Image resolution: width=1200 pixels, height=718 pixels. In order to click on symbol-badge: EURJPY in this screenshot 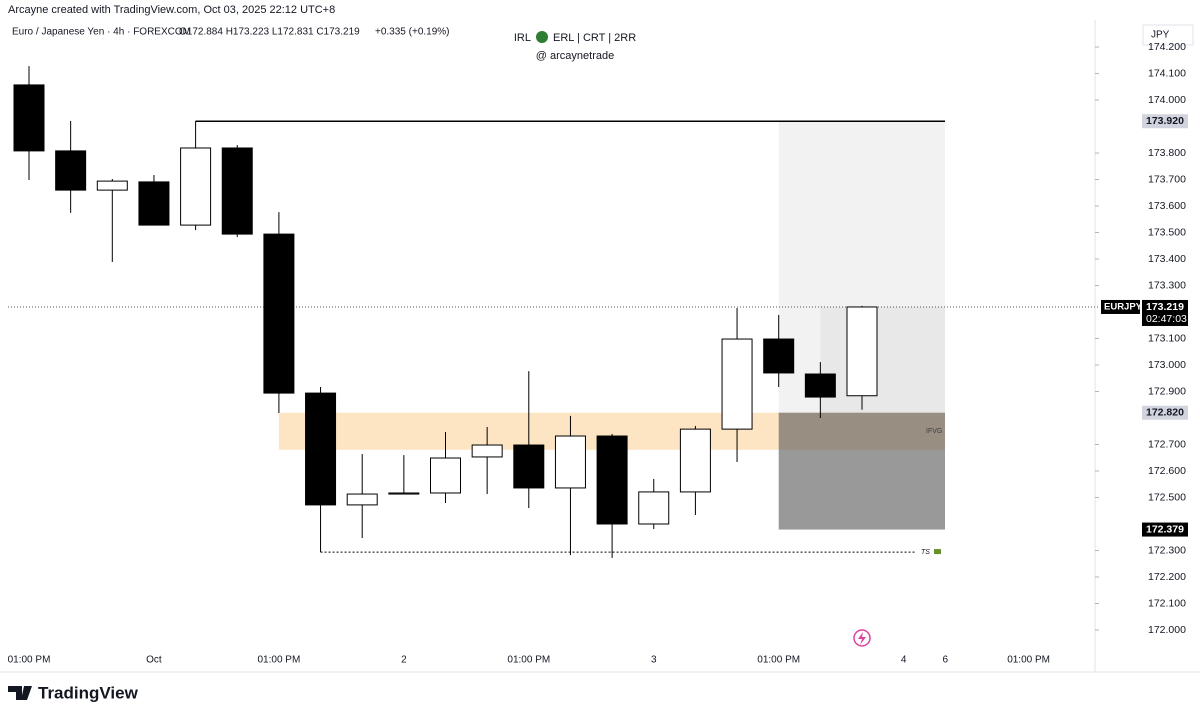, I will do `click(1123, 306)`.